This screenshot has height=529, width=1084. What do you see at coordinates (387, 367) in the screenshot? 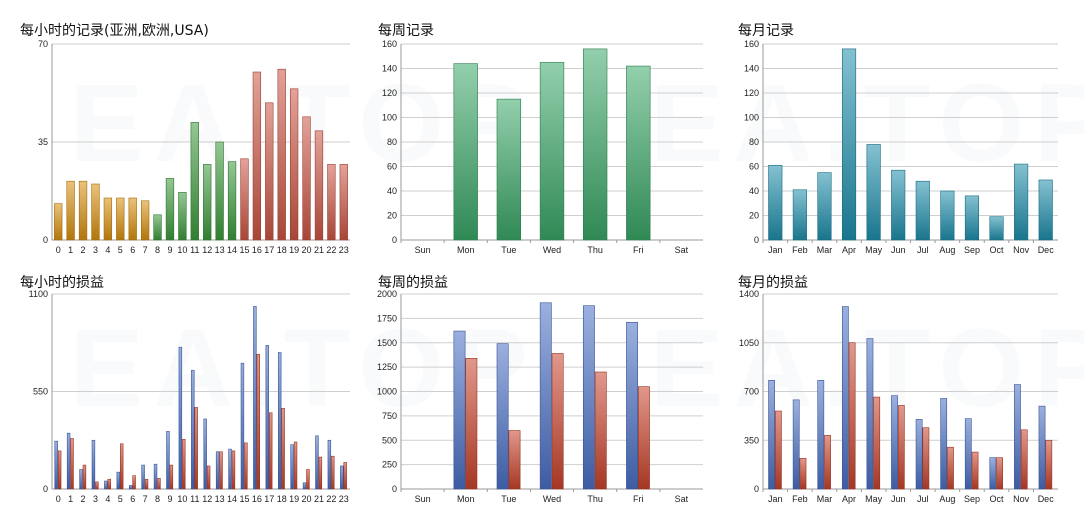
I see `y-tick-label: 1250` at bounding box center [387, 367].